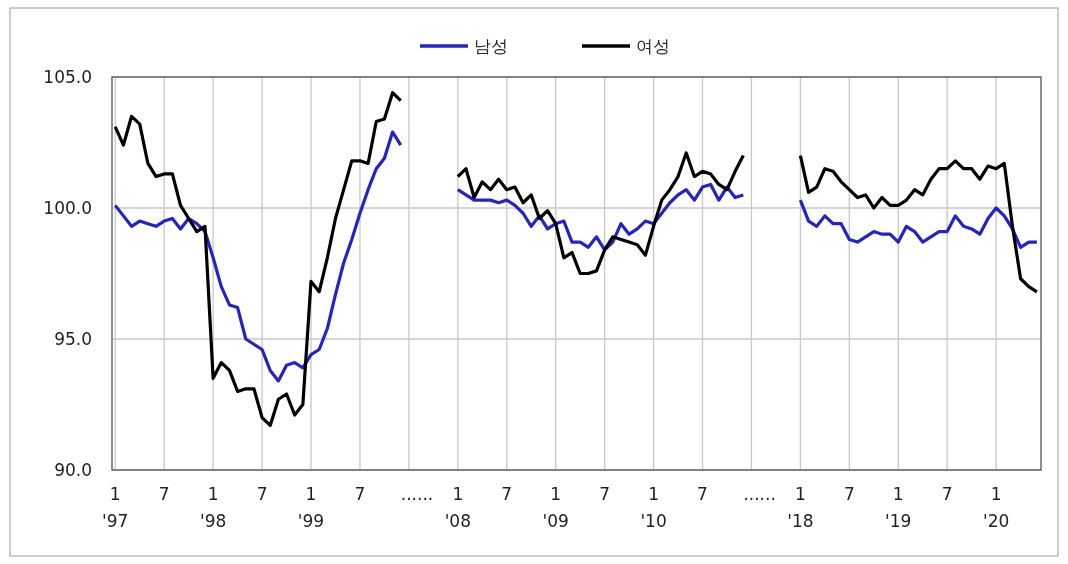  I want to click on x-tick-label: 1 '18, so click(800, 507).